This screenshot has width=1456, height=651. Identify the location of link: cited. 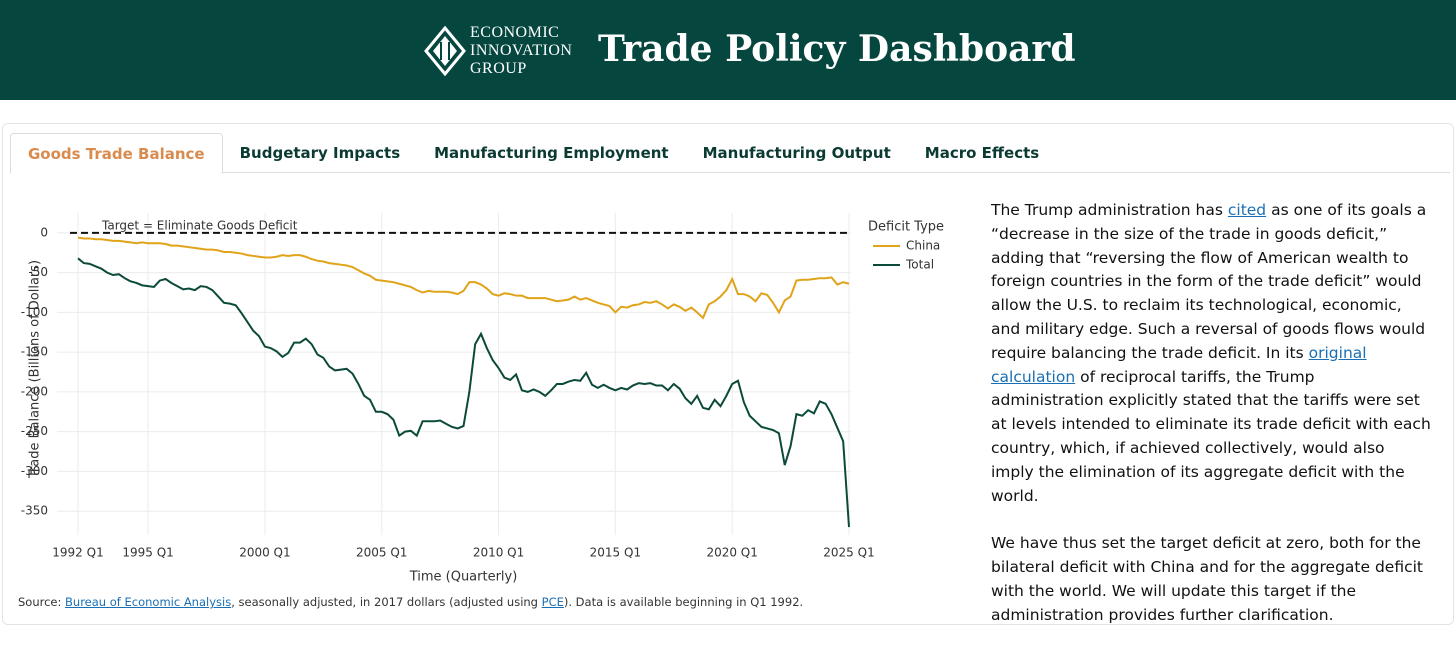
(1247, 210).